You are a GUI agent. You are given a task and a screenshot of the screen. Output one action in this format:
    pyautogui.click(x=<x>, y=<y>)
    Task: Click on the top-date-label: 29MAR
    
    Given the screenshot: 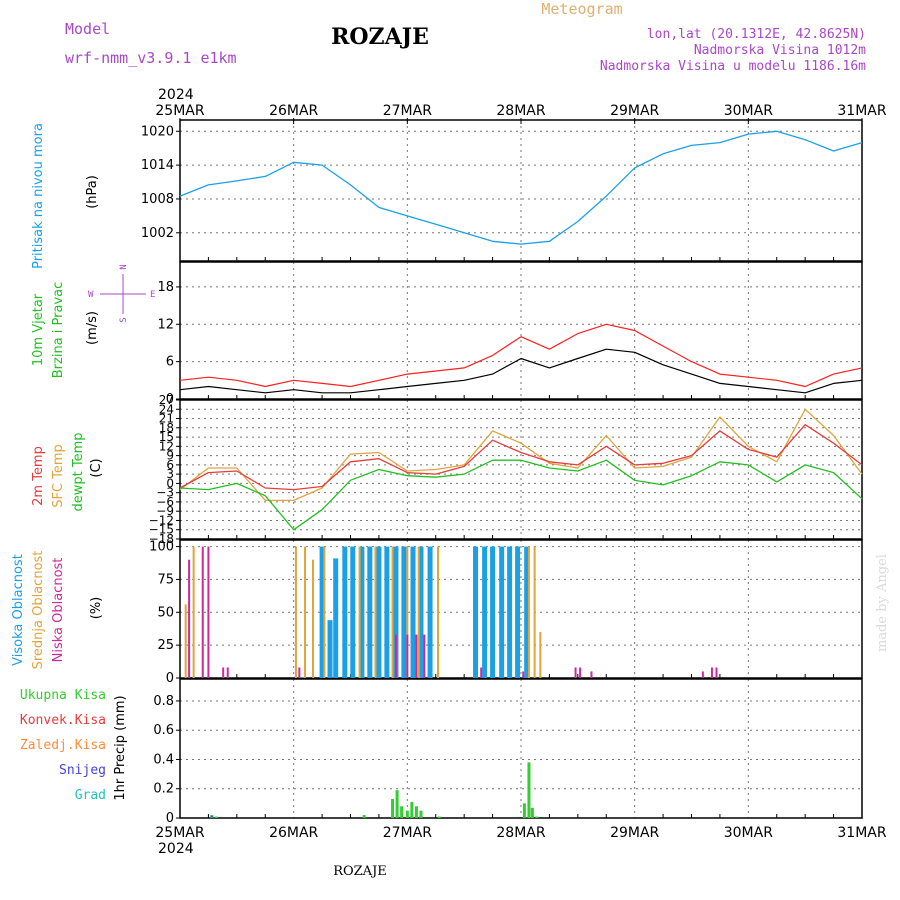 What is the action you would take?
    pyautogui.click(x=634, y=111)
    